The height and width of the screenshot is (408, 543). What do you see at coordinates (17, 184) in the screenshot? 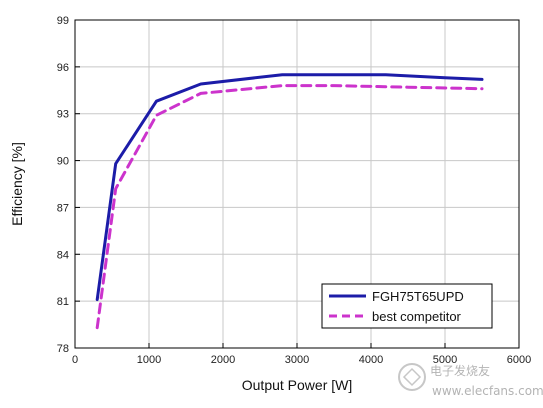
I see `y-axis-title: Efficiency [%]` at bounding box center [17, 184].